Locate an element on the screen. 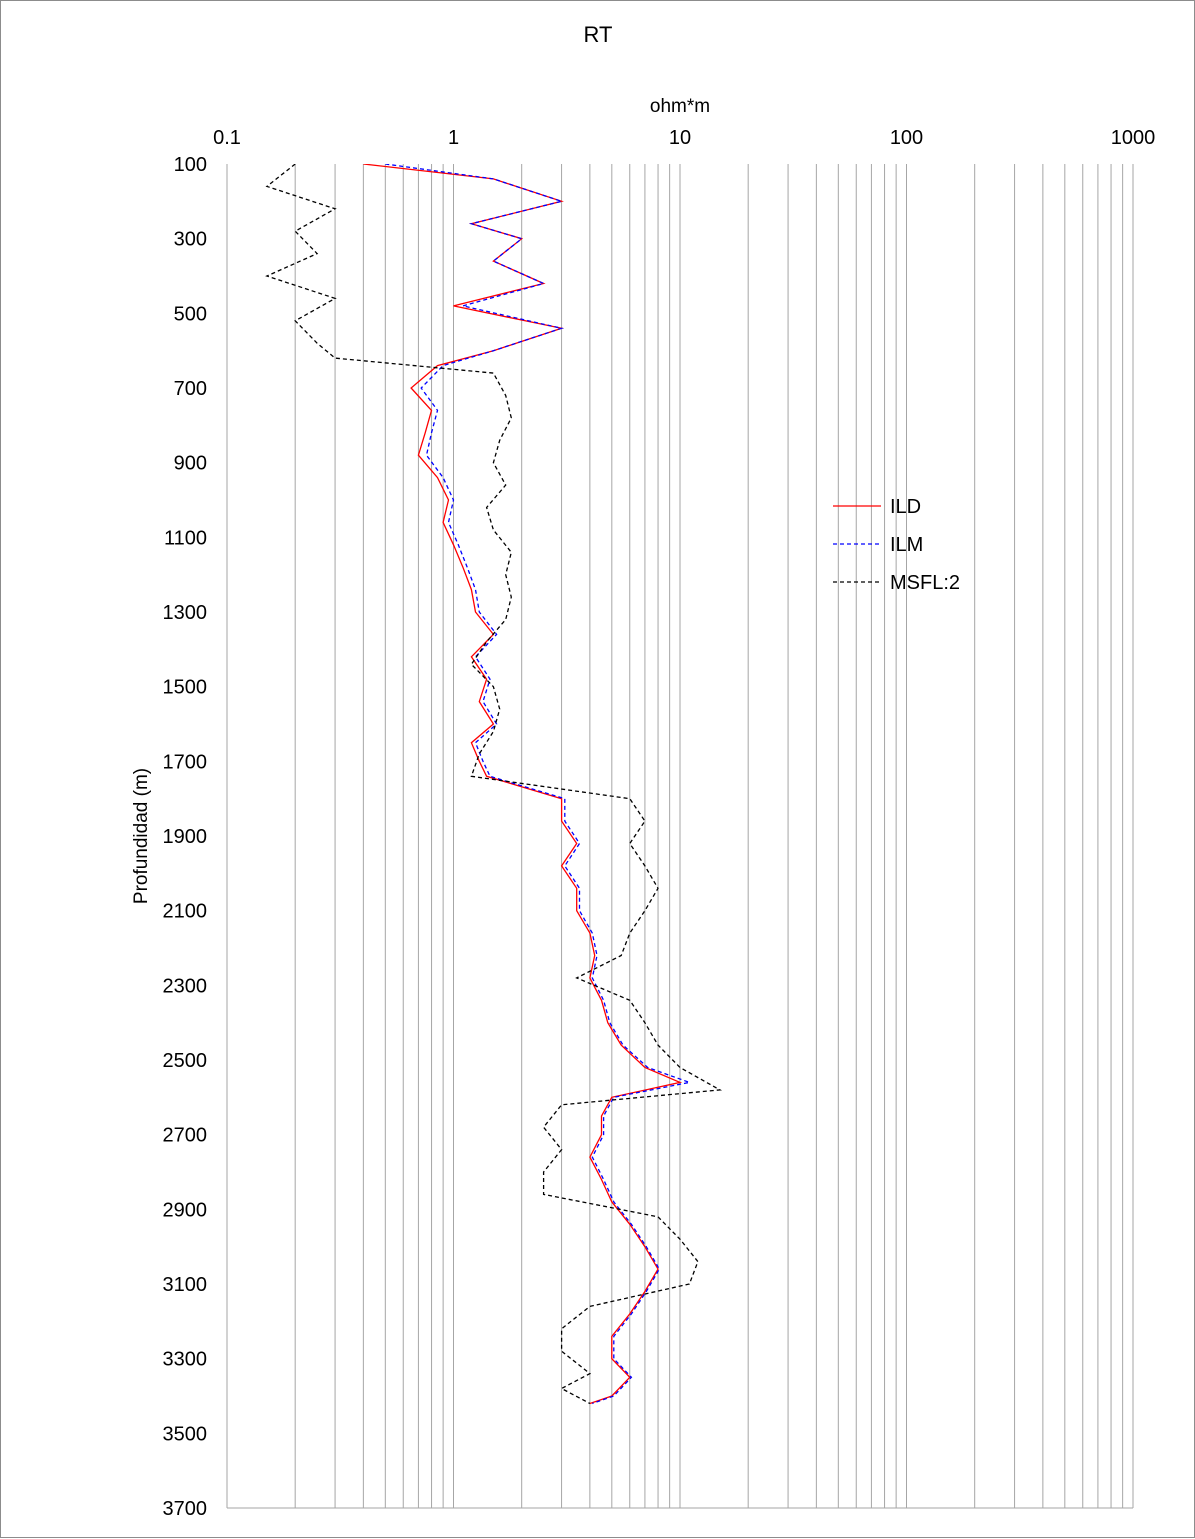 This screenshot has width=1195, height=1539. x-axis-ticks: 0.1 1 10 100 1000 is located at coordinates (684, 138).